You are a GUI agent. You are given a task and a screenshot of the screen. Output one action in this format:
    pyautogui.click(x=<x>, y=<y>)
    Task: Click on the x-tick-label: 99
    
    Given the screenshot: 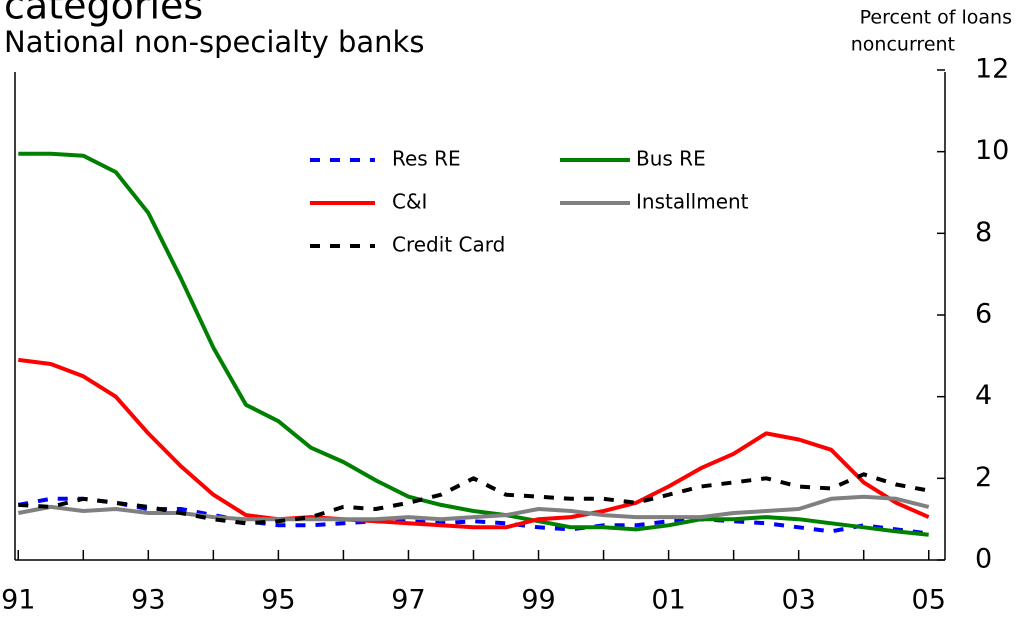 What is the action you would take?
    pyautogui.click(x=538, y=600)
    